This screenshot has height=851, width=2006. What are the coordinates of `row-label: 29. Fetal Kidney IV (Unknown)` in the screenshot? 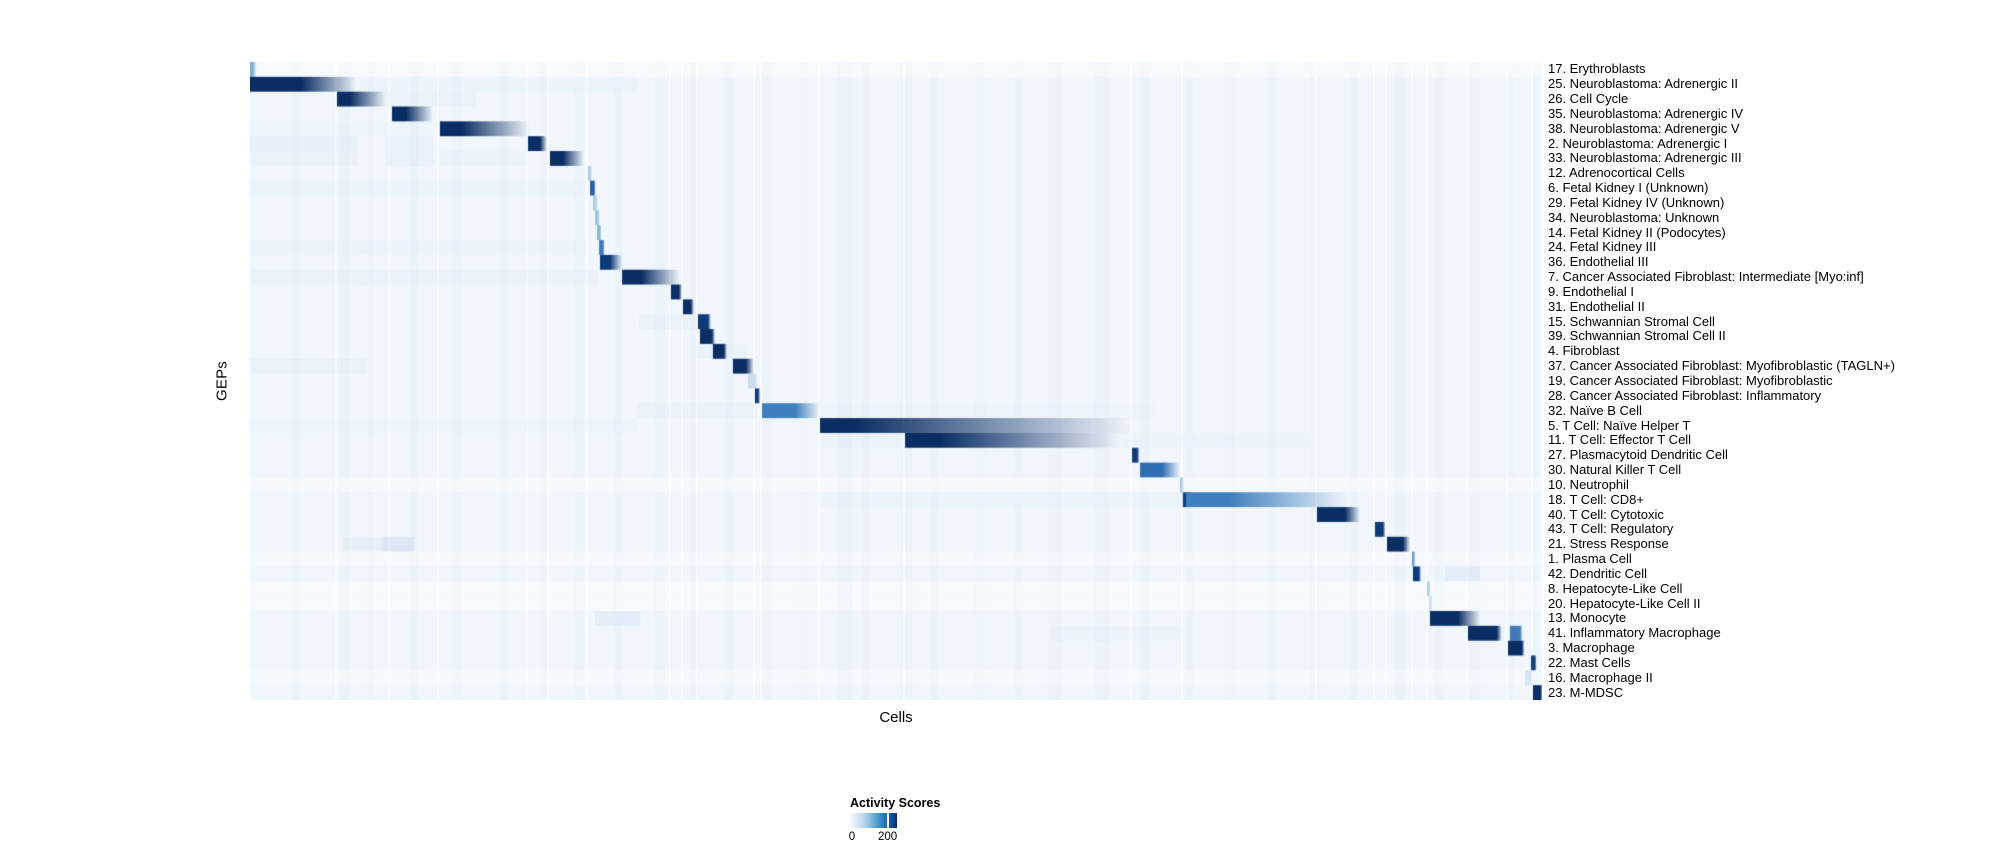 It's located at (1636, 202).